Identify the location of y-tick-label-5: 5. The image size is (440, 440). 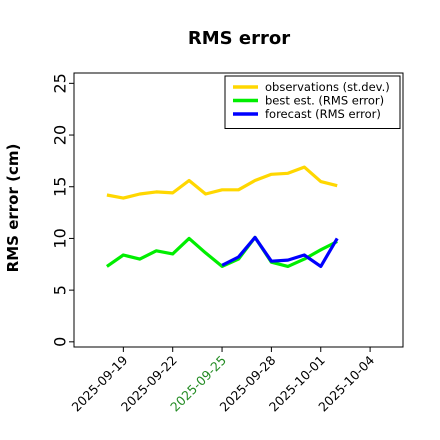
(60, 290).